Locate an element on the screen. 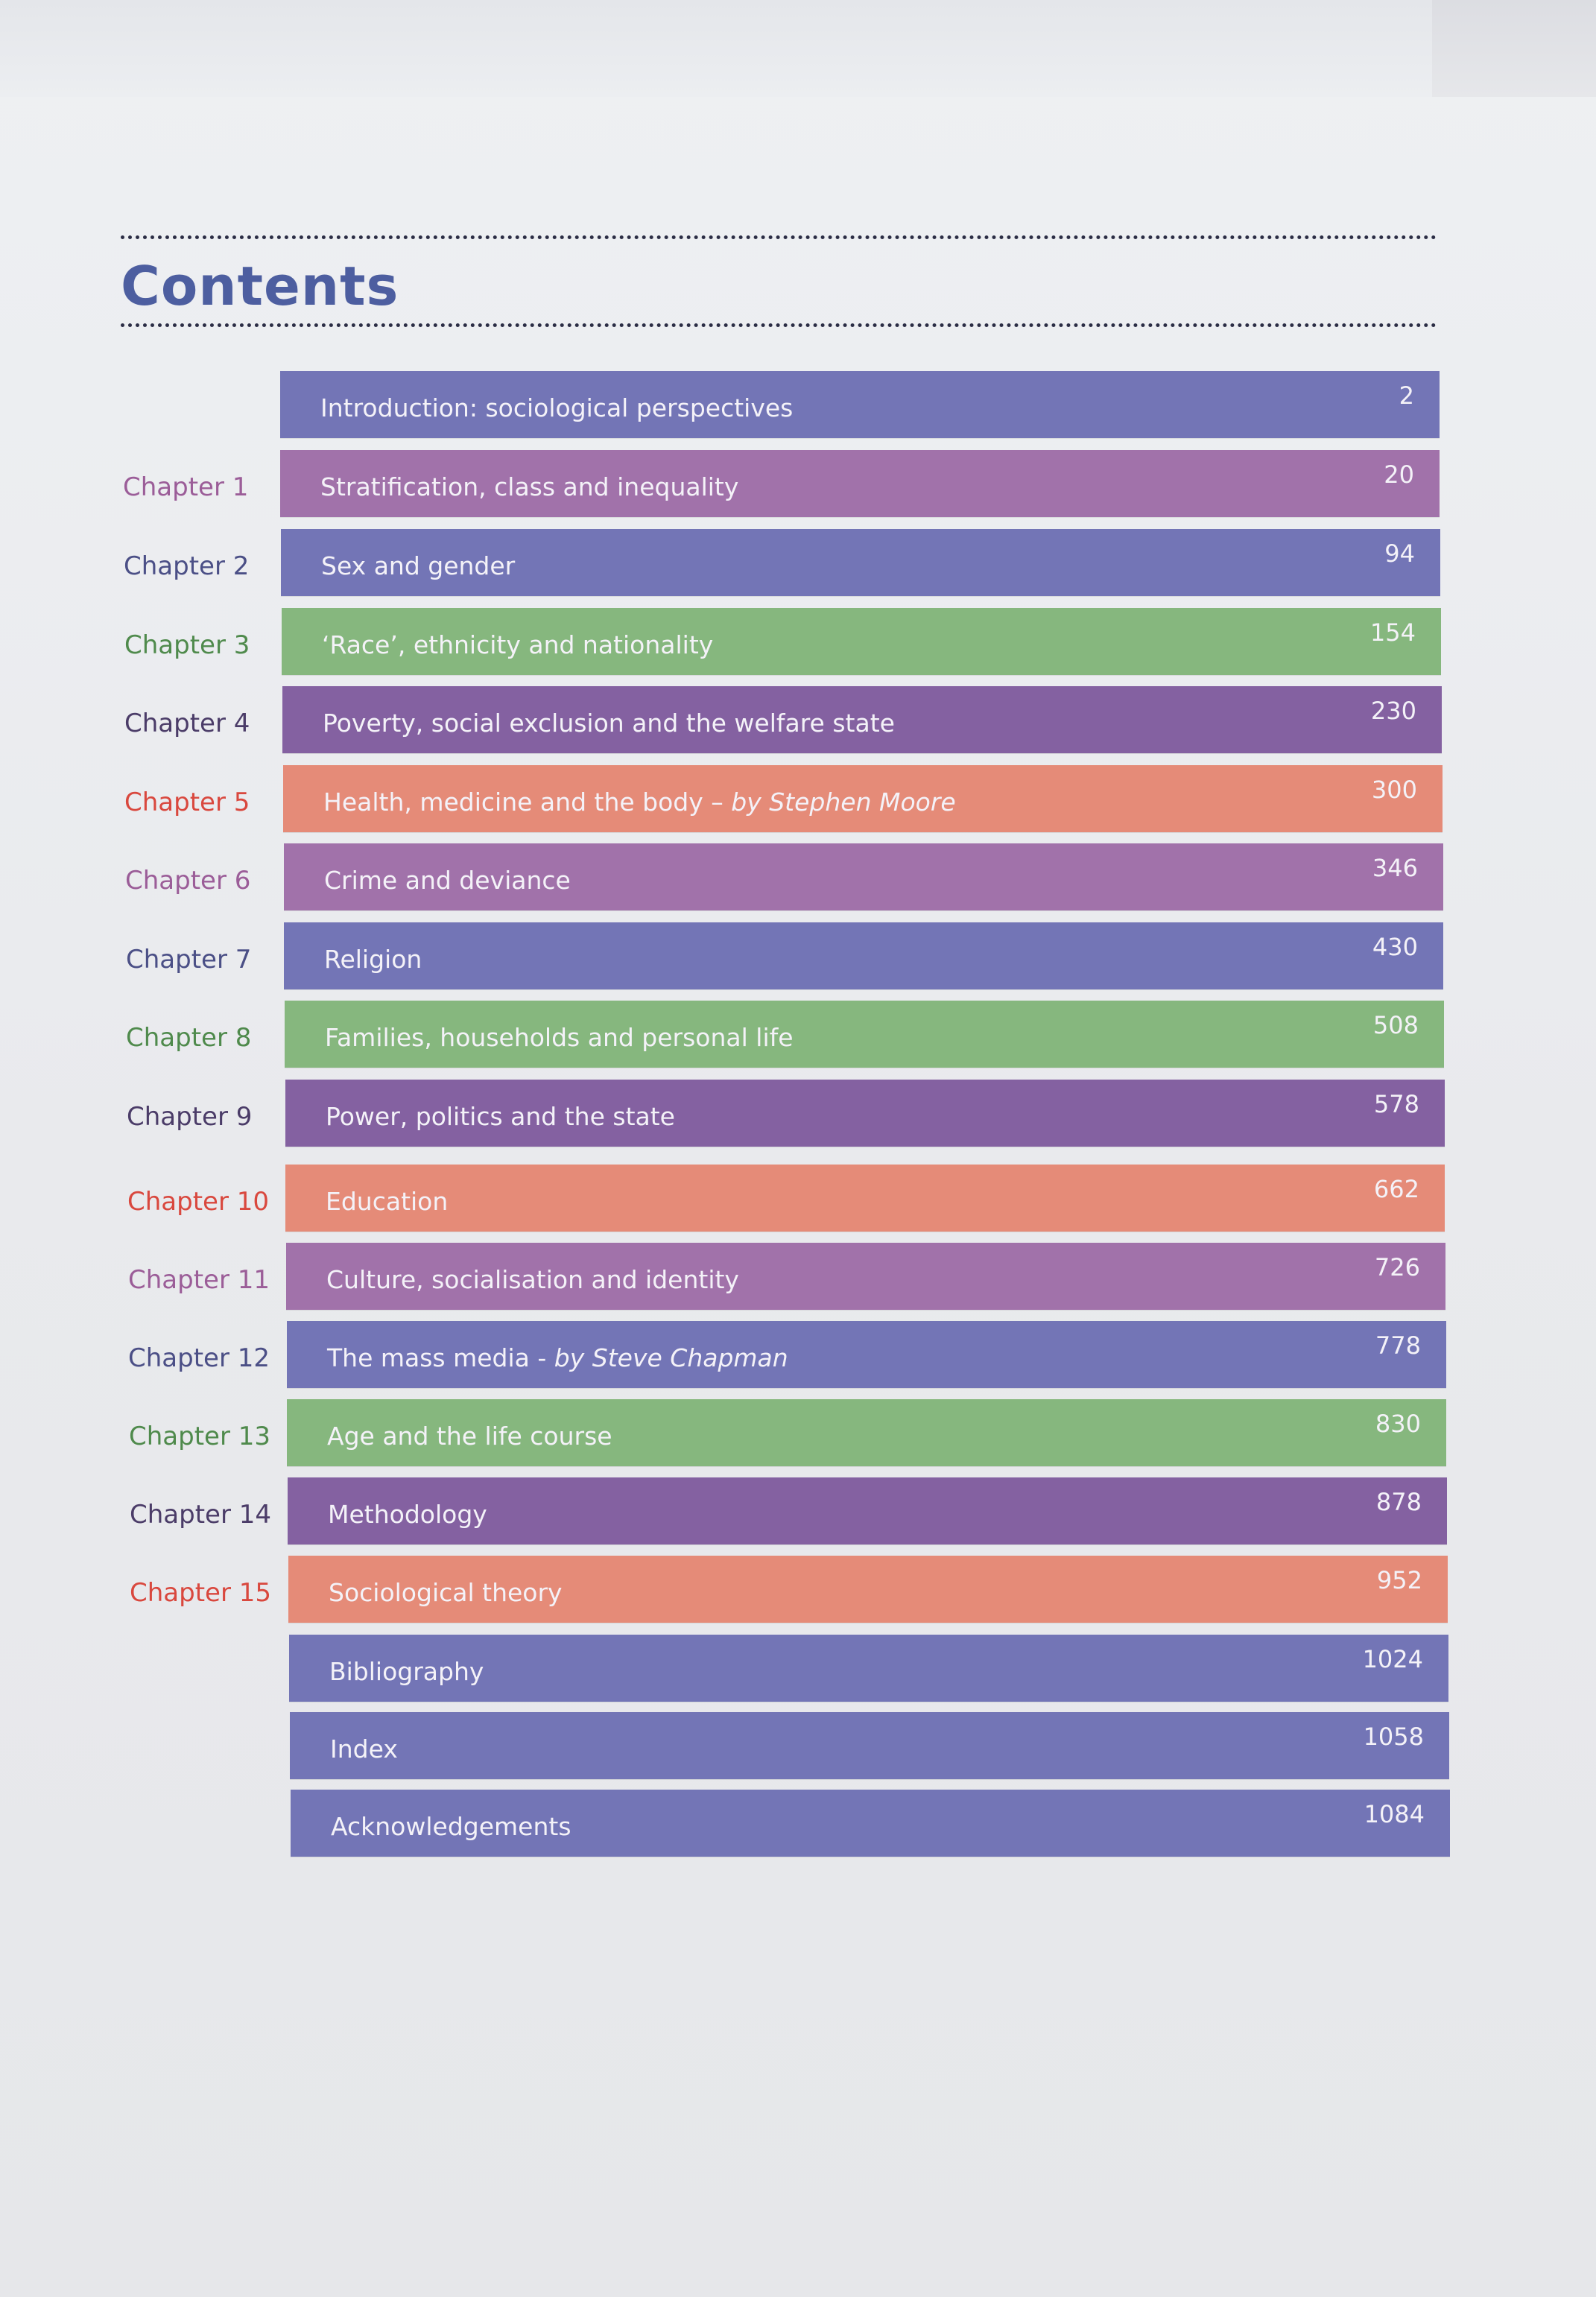  toc-row: Chapter 15 Sociological theory 952 is located at coordinates (798, 1590).